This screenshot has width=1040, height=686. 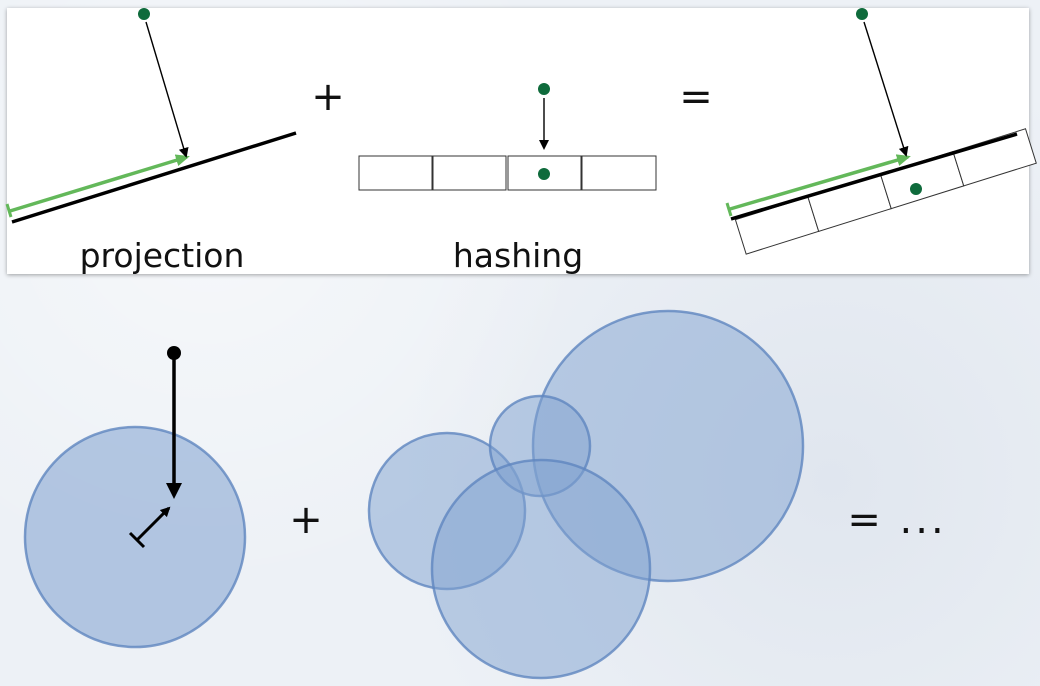 I want to click on single-circle-diagram, so click(x=135, y=497).